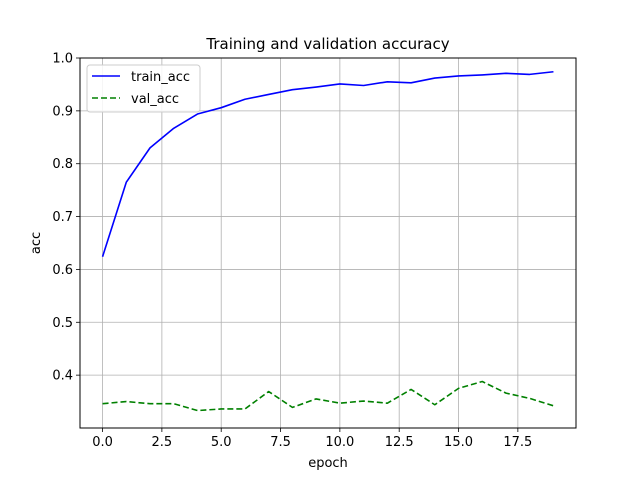 This screenshot has width=640, height=480. What do you see at coordinates (399, 442) in the screenshot?
I see `x-tick-label: 12.5` at bounding box center [399, 442].